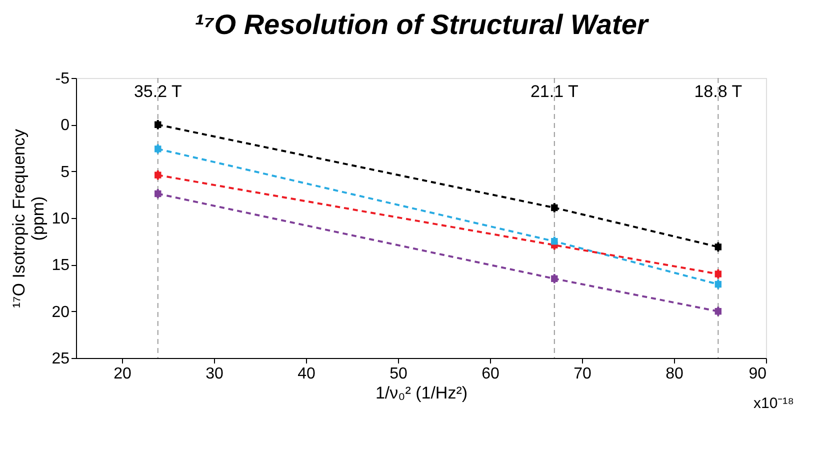  Describe the element at coordinates (307, 374) in the screenshot. I see `x-tick-label: 40` at that location.